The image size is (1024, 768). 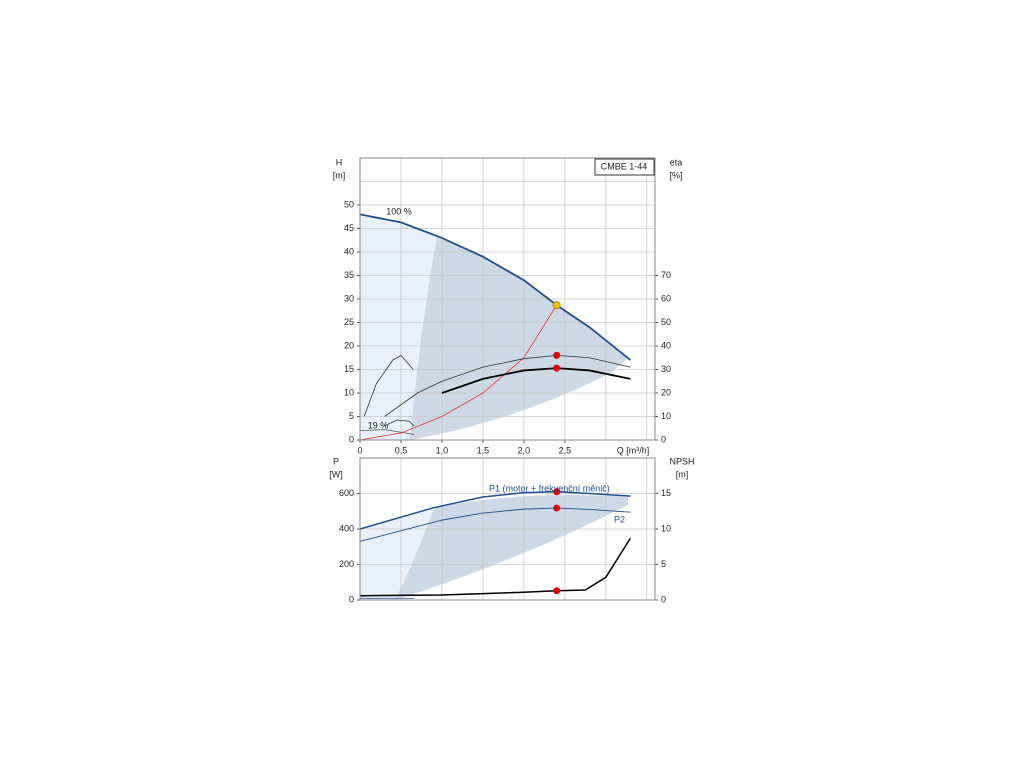 I want to click on y2-tick-label: 50, so click(x=666, y=322).